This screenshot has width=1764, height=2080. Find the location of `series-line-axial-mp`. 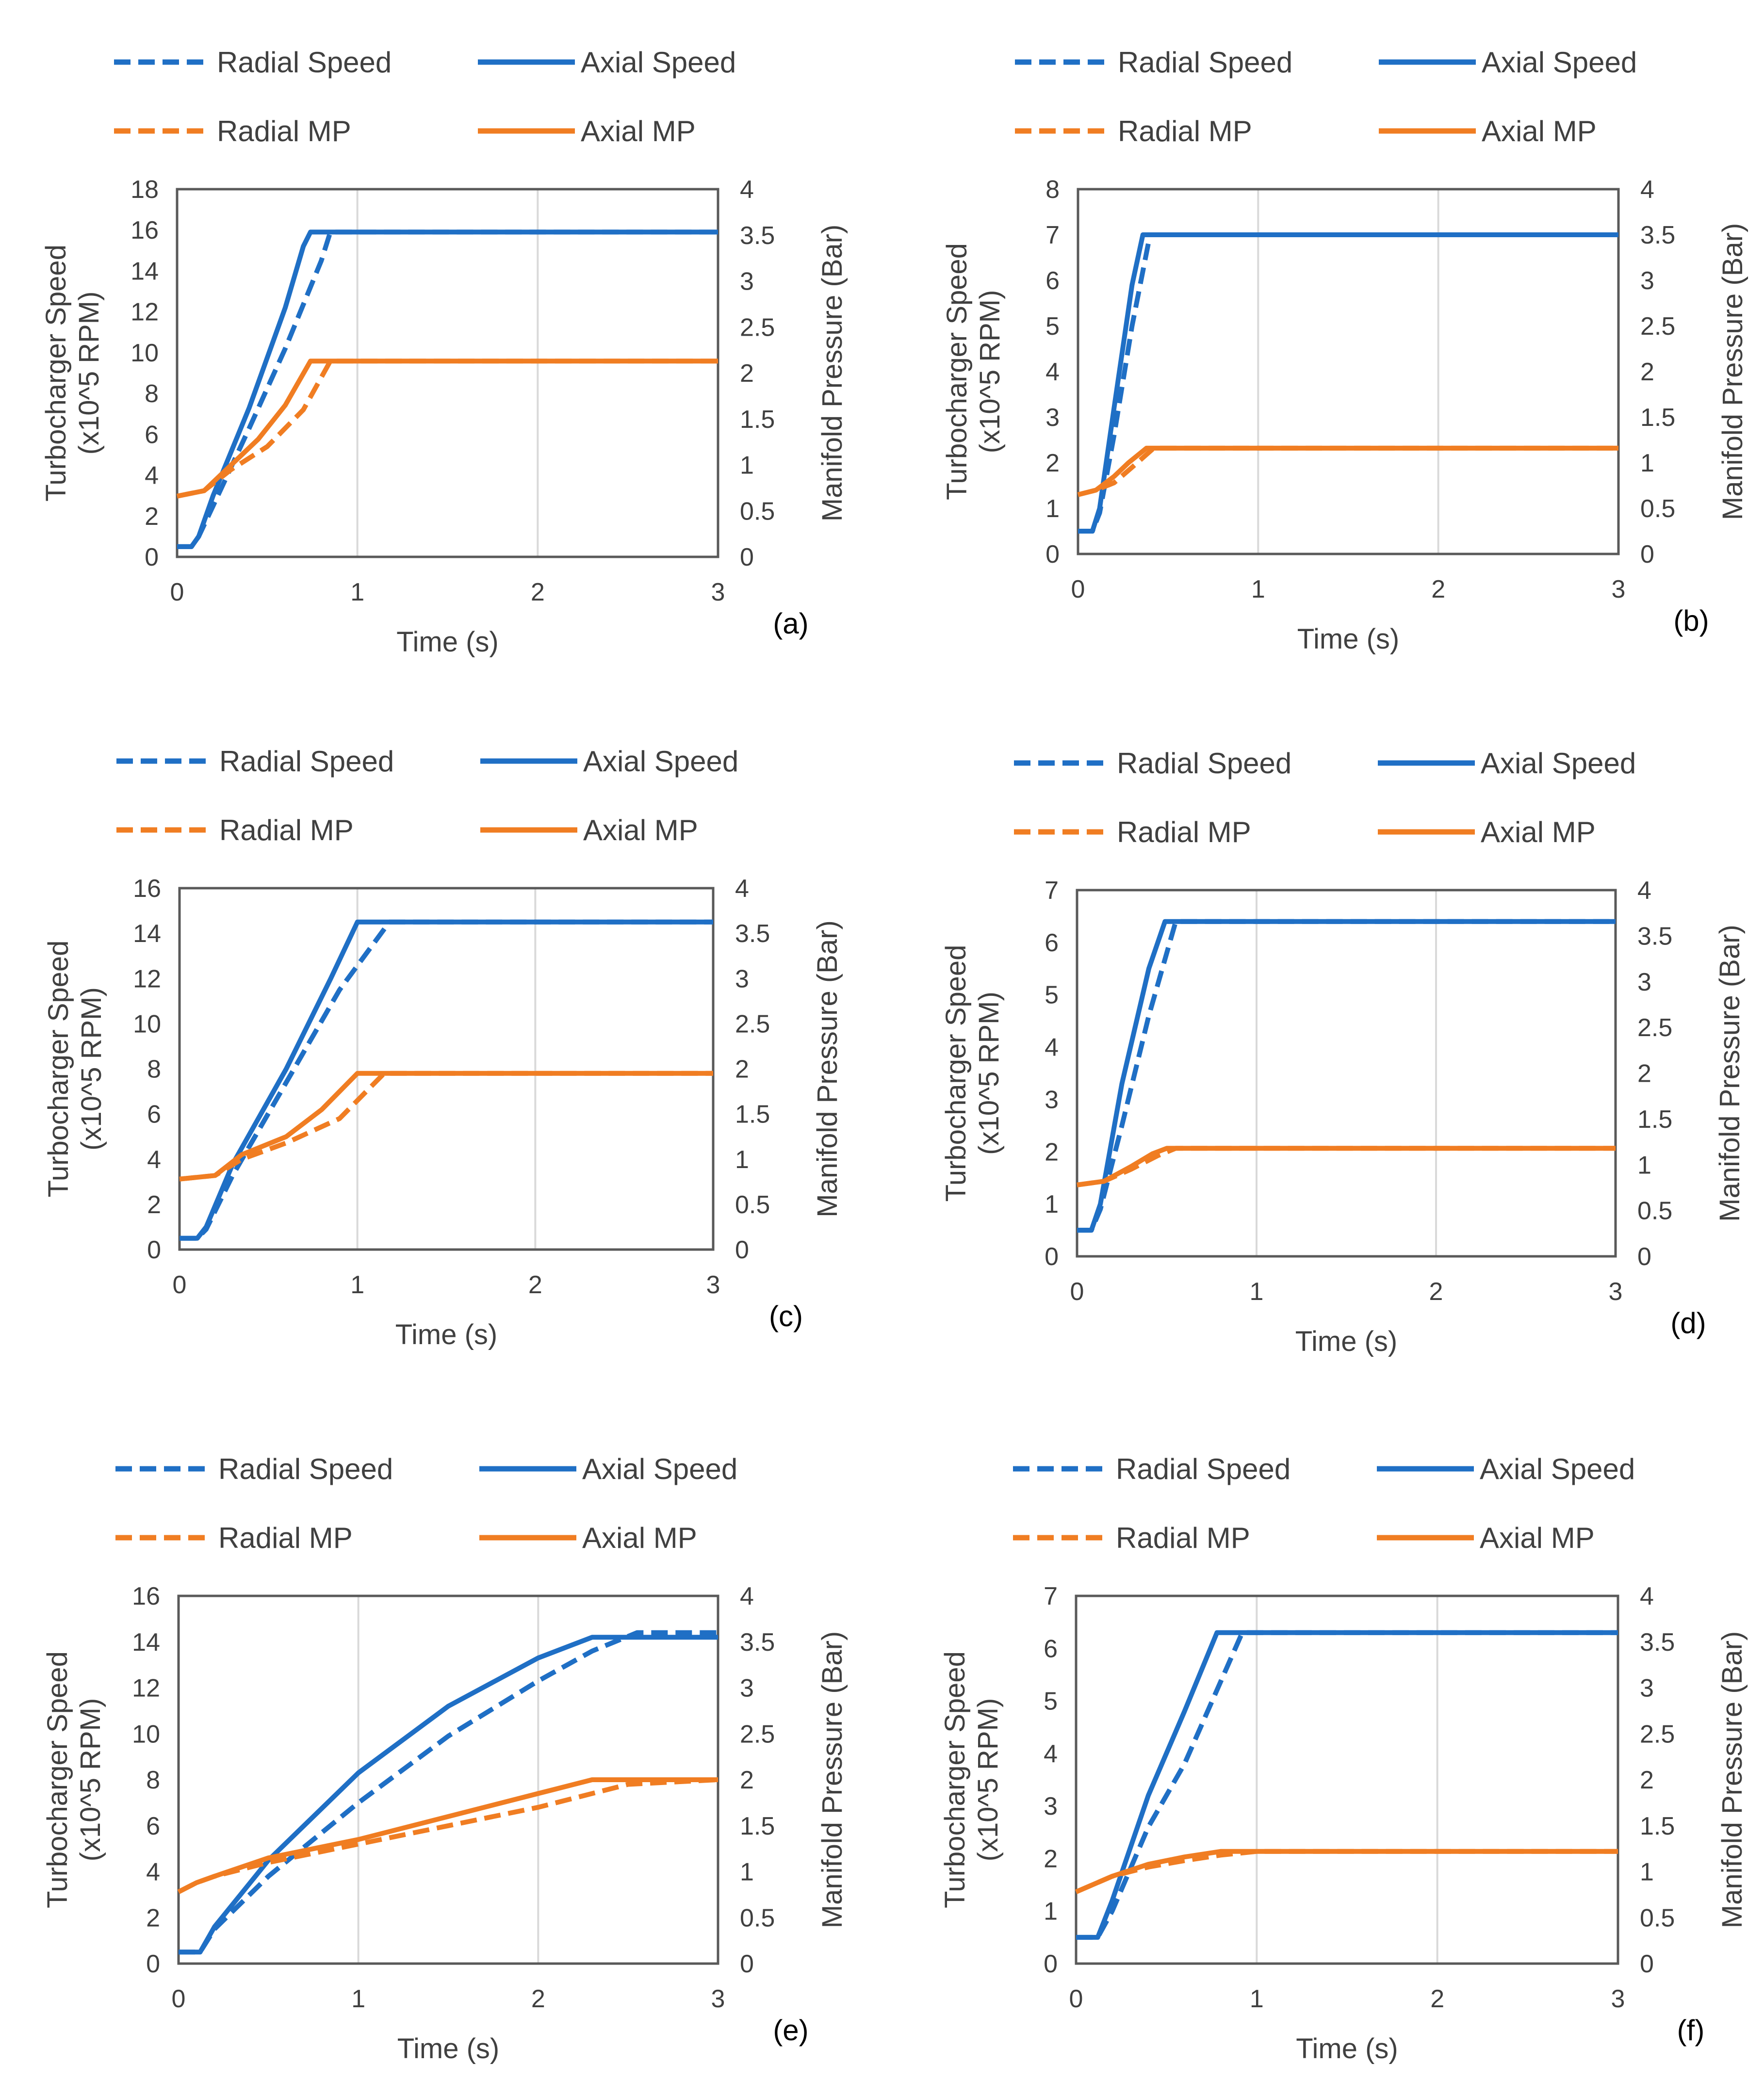

series-line-axial-mp is located at coordinates (446, 1126).